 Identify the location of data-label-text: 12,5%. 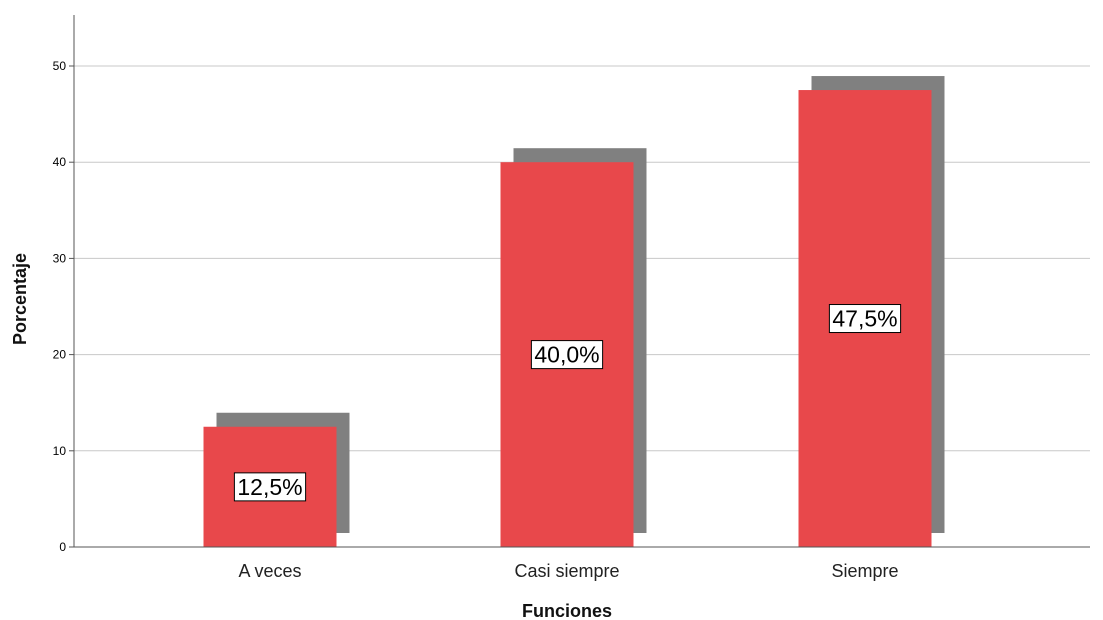
(269, 487).